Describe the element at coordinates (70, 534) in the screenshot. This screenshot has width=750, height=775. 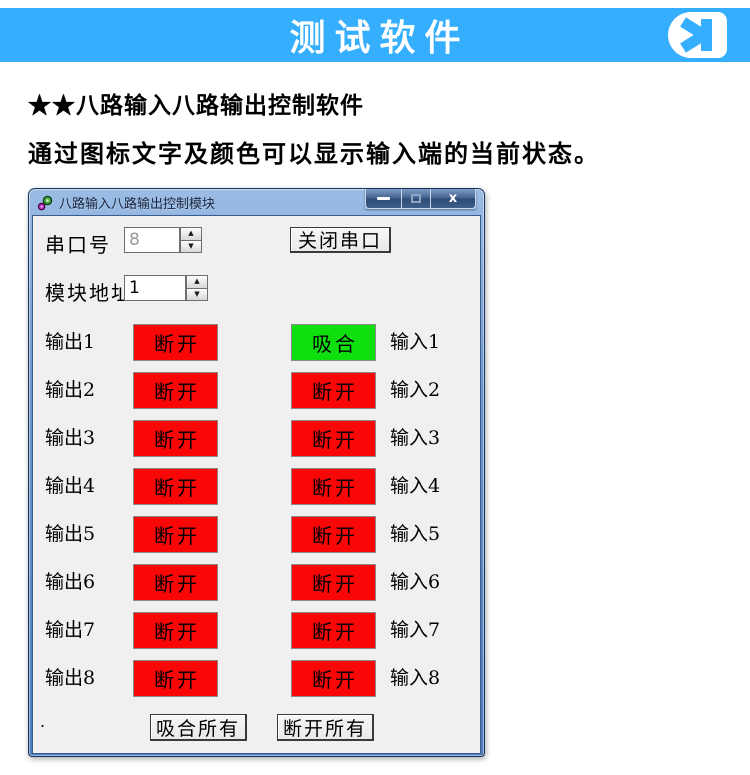
I see `output-label: 输出5` at that location.